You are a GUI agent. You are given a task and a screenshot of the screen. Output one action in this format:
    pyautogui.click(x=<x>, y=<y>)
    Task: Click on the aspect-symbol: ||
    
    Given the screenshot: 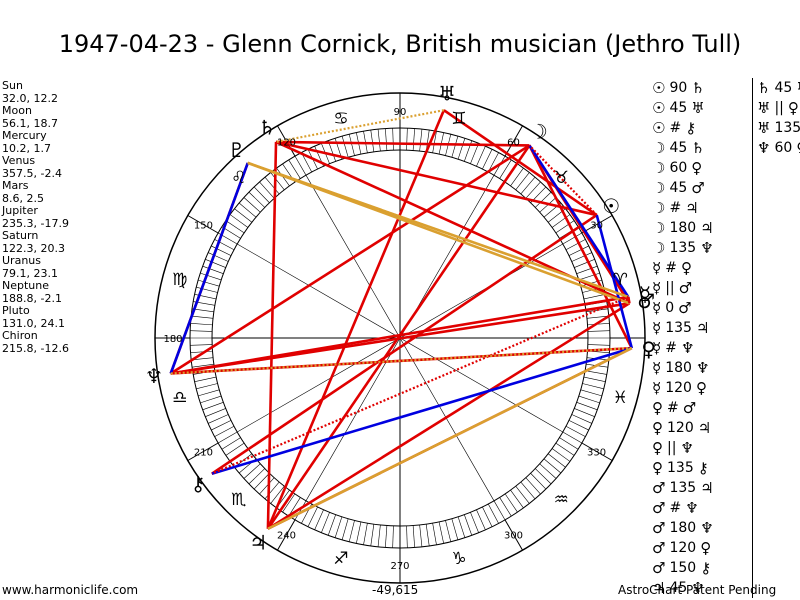 What is the action you would take?
    pyautogui.click(x=672, y=448)
    